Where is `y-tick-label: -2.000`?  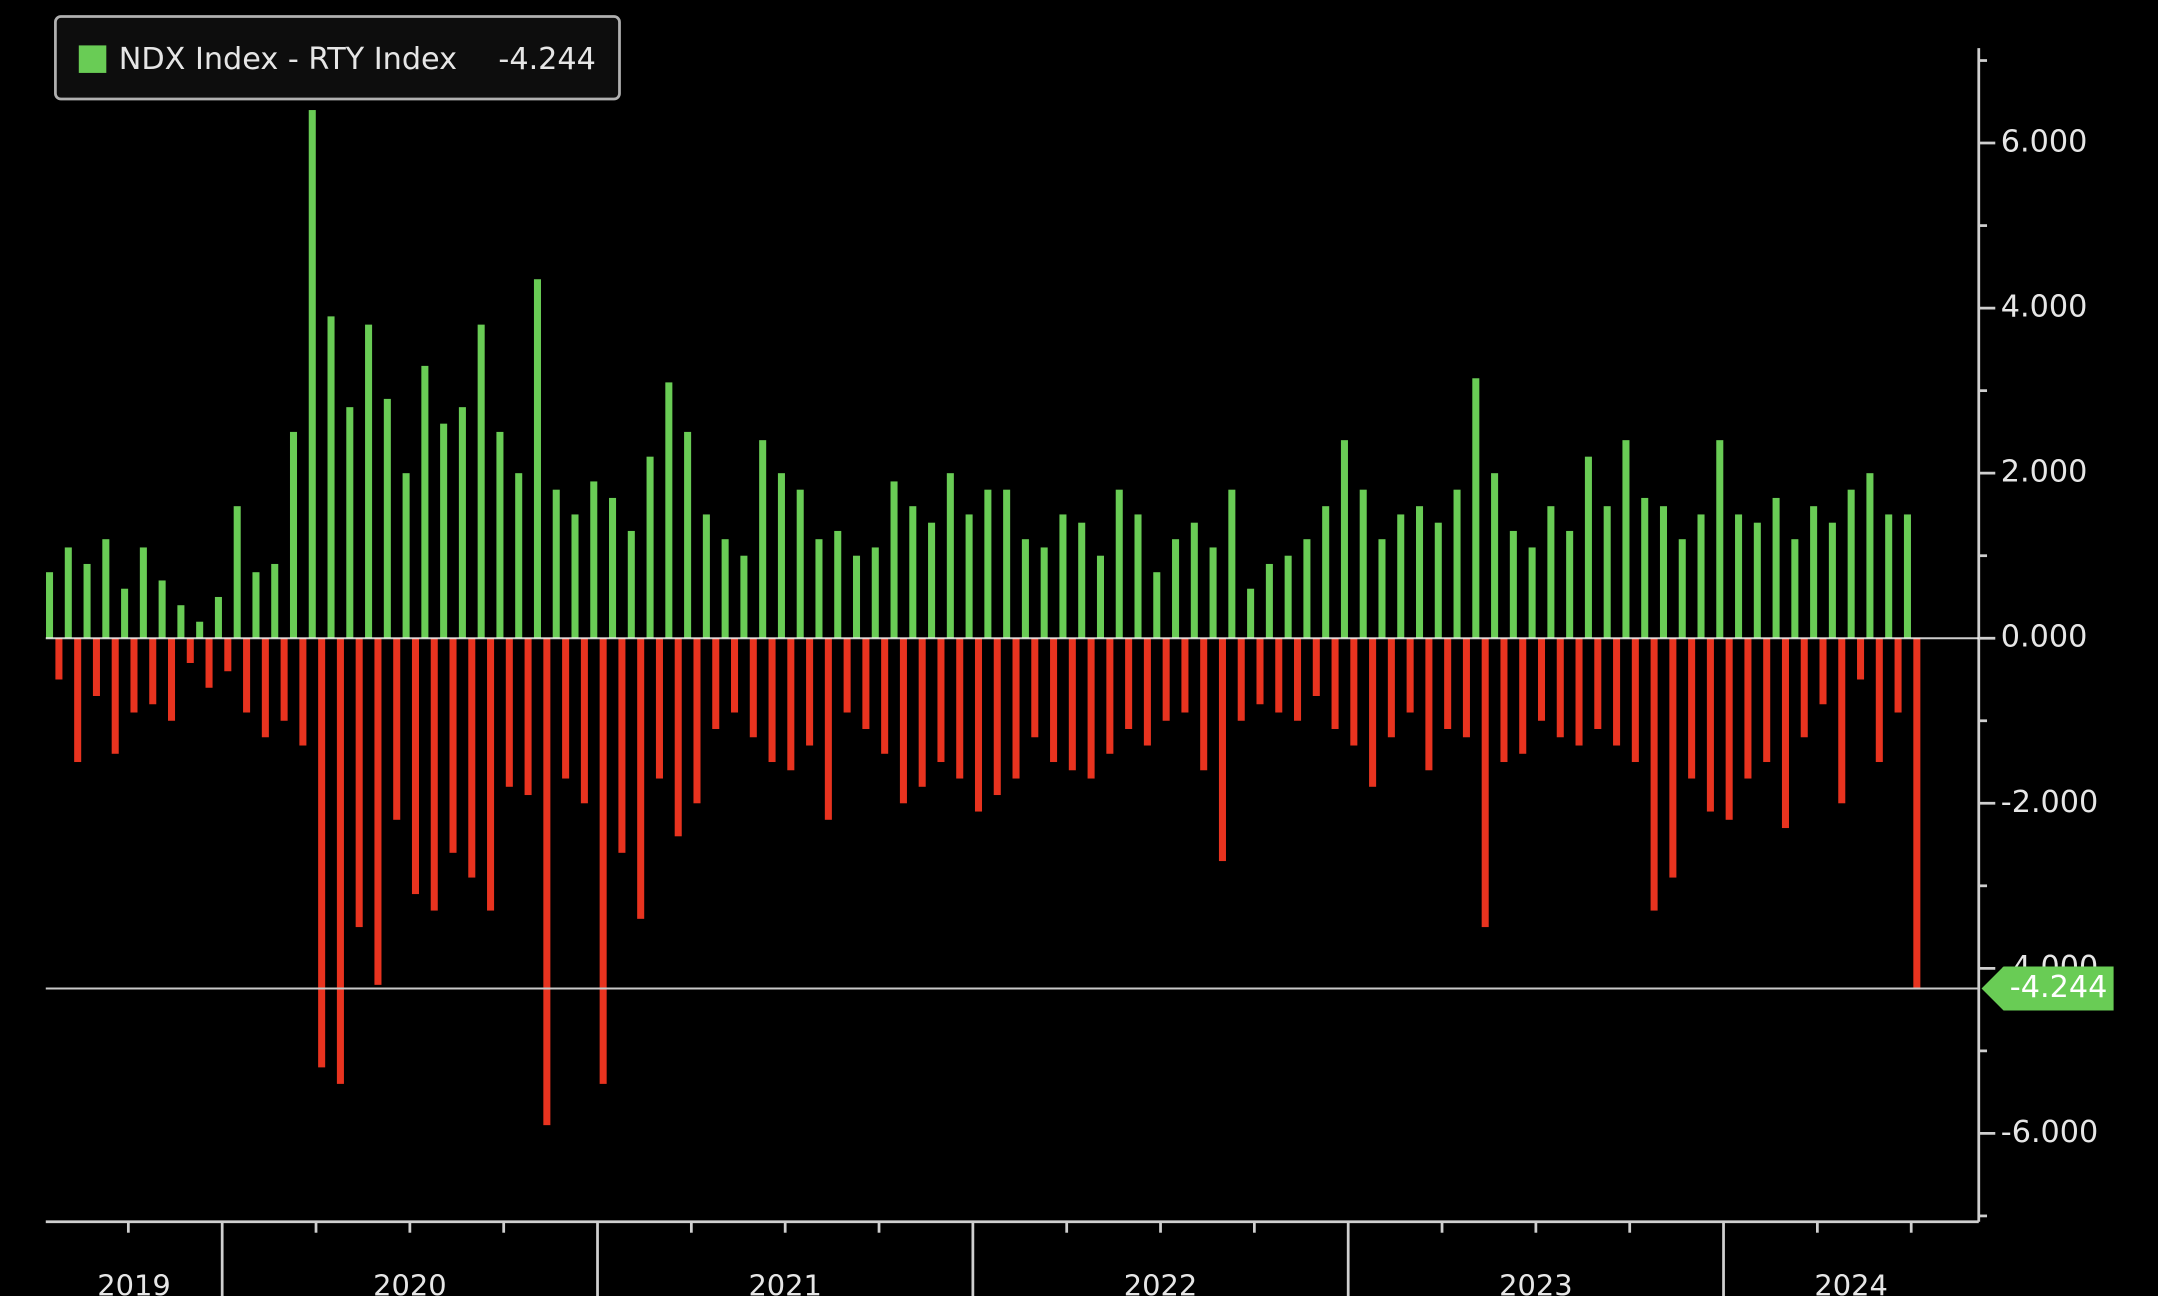
y-tick-label: -2.000 is located at coordinates (2050, 802).